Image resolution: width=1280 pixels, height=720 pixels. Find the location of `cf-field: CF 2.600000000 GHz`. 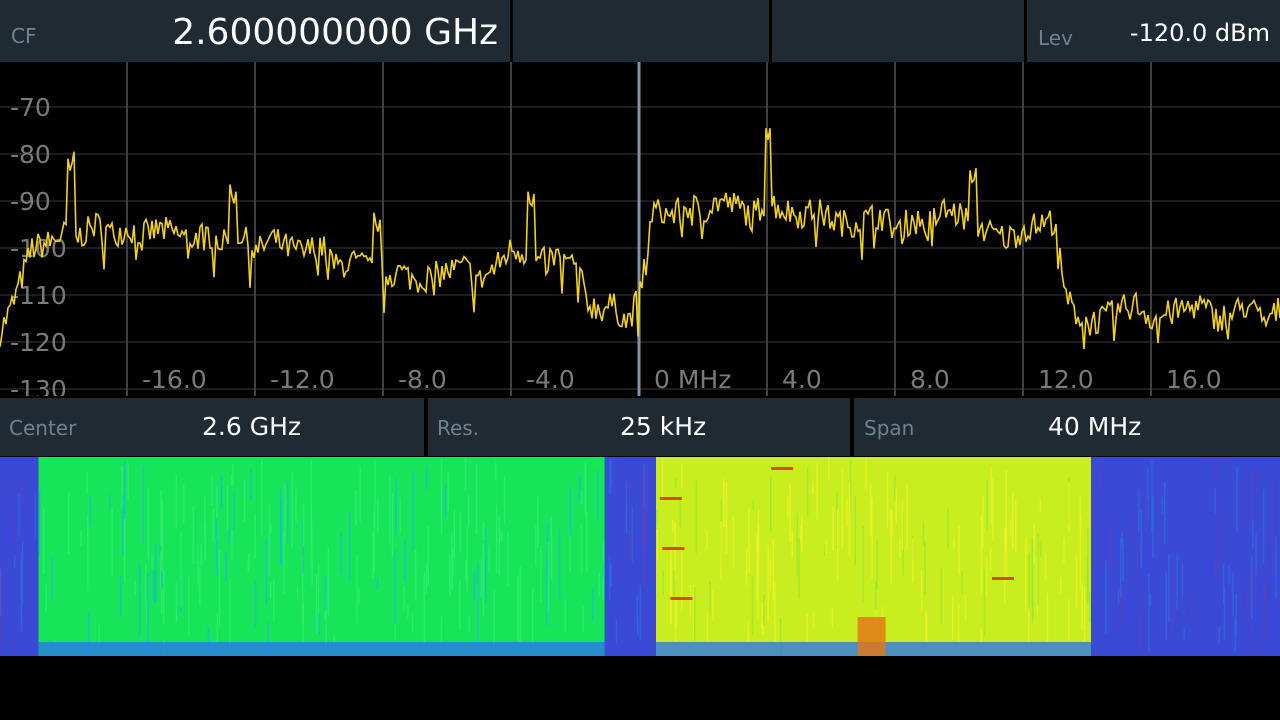

cf-field: CF 2.600000000 GHz is located at coordinates (255, 31).